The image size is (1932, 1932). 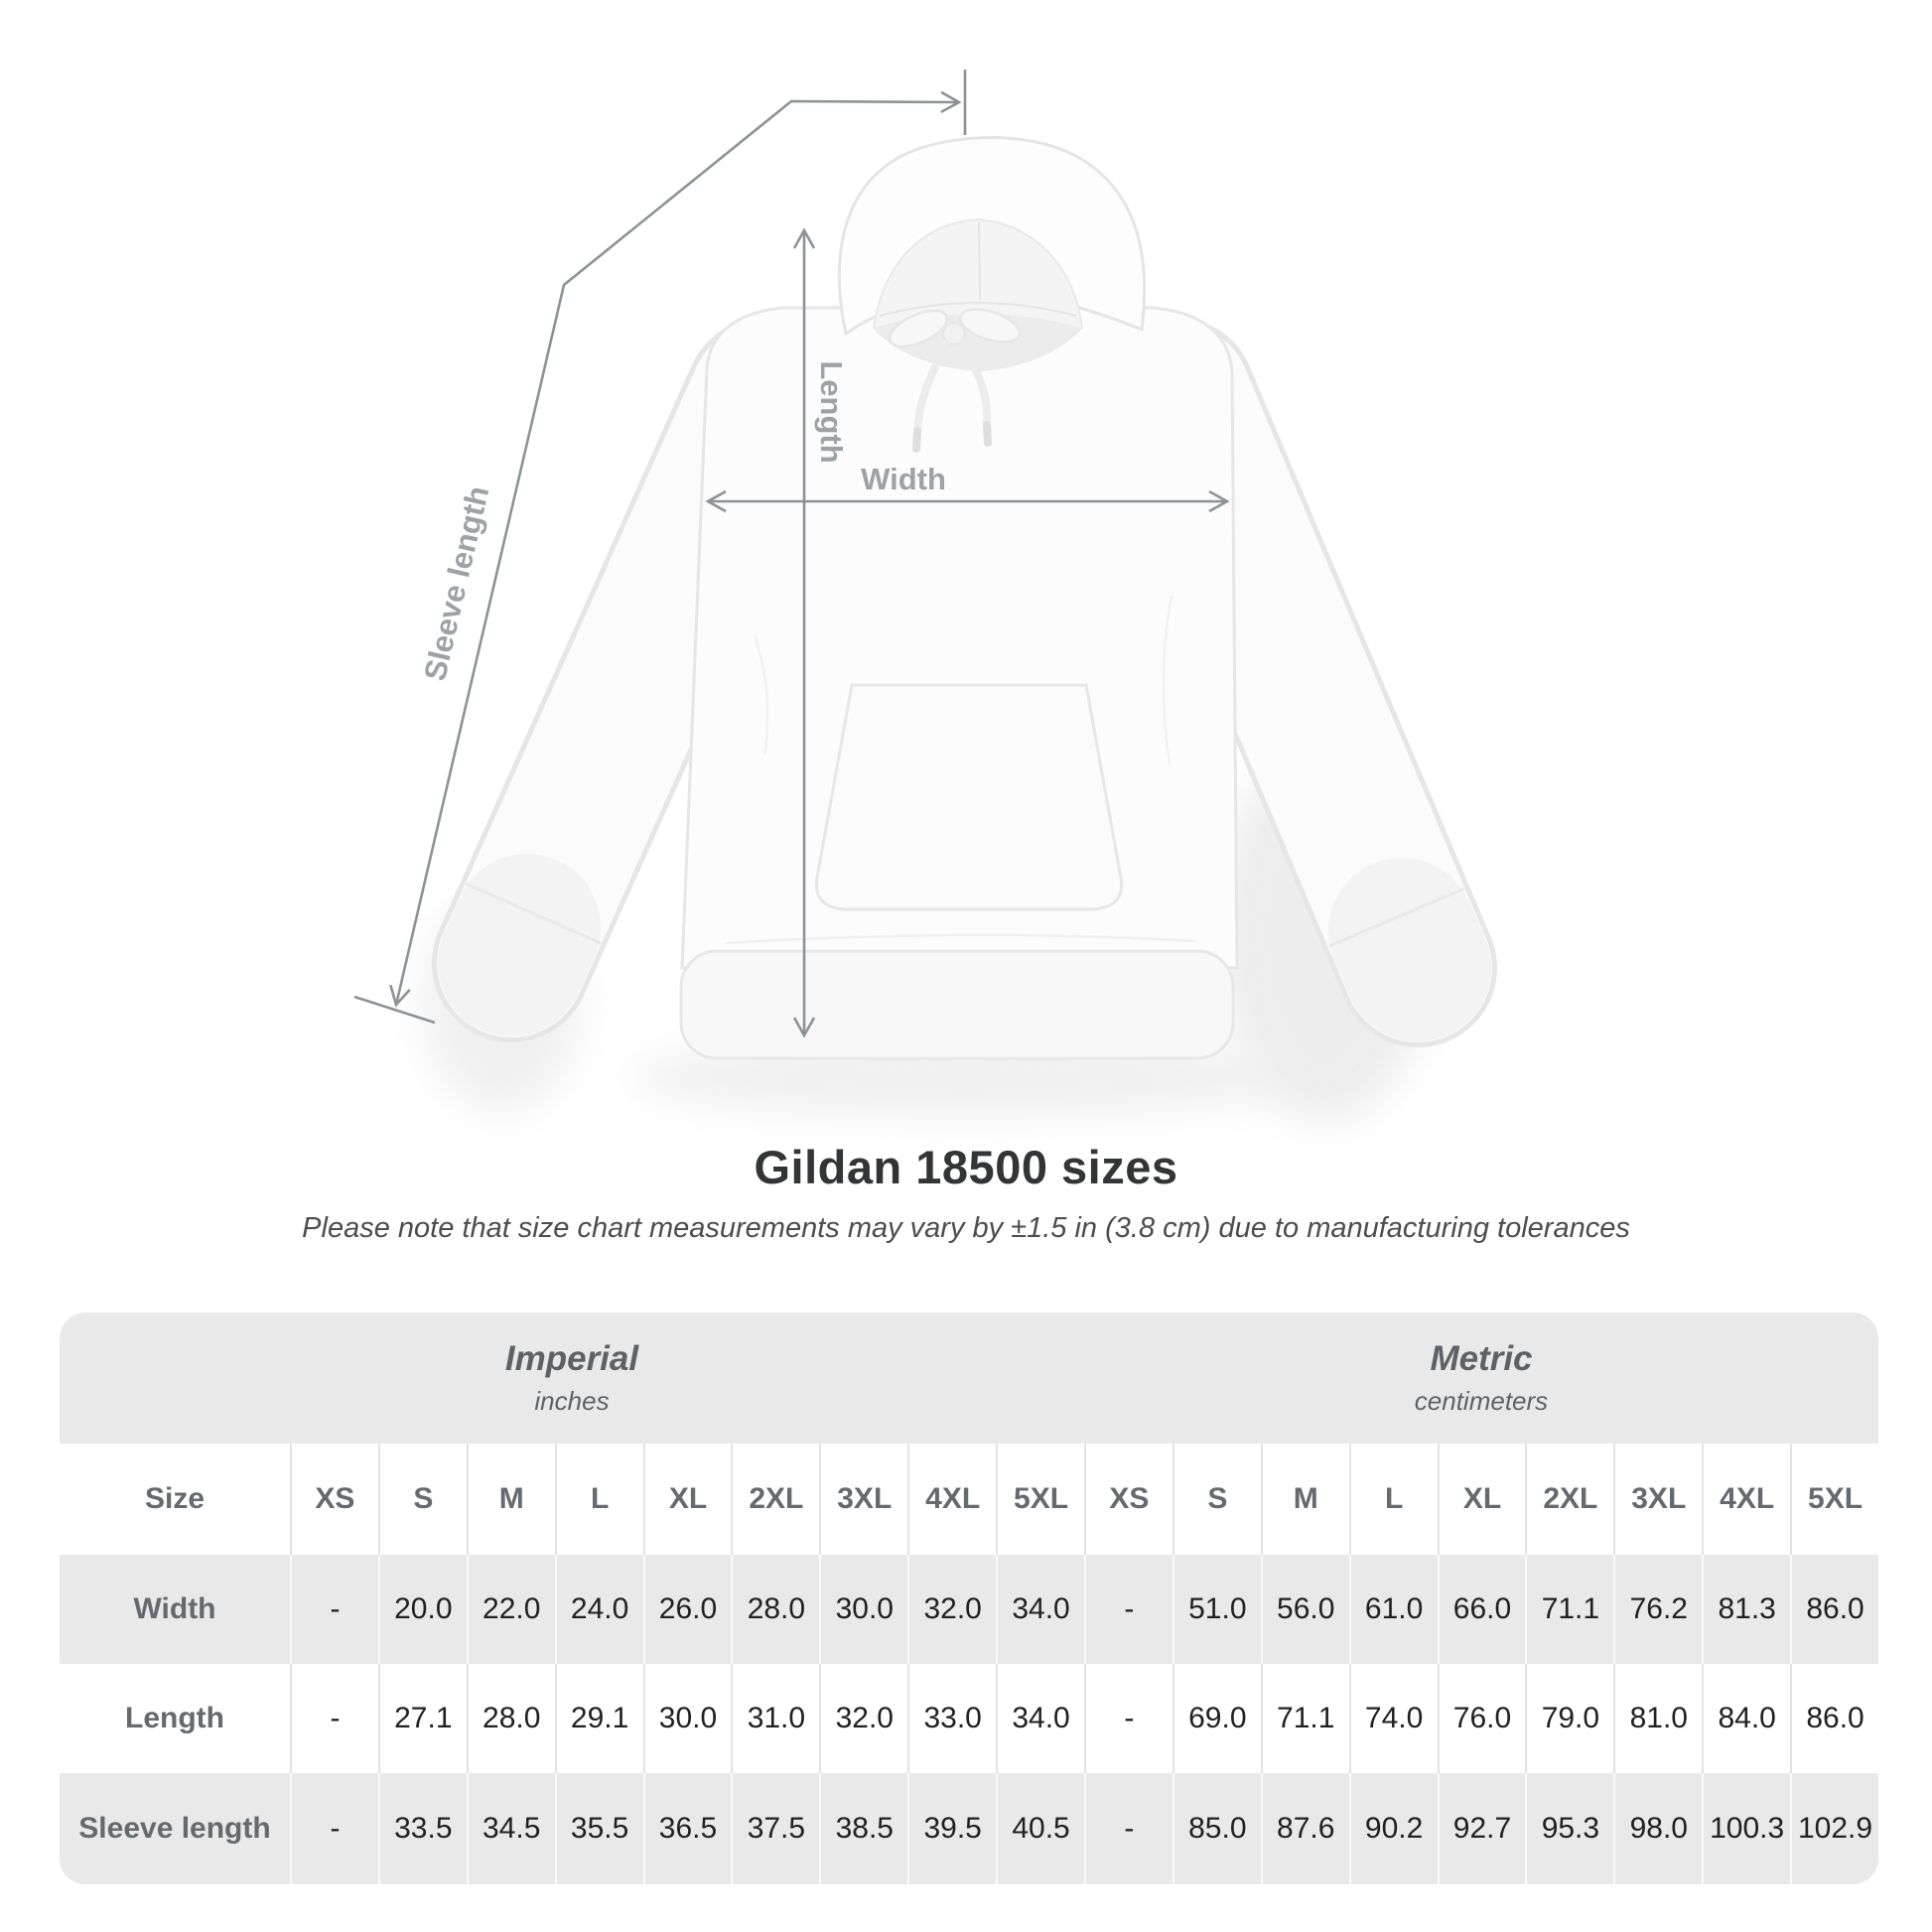 What do you see at coordinates (1040, 1499) in the screenshot?
I see `size-header-imp-5xl: 5XL` at bounding box center [1040, 1499].